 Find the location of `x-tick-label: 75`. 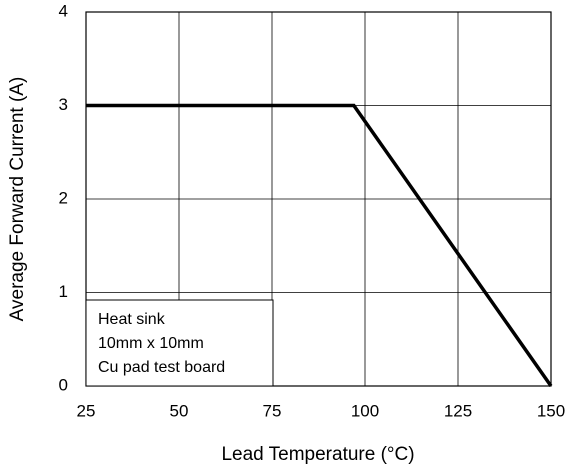

x-tick-label: 75 is located at coordinates (272, 410).